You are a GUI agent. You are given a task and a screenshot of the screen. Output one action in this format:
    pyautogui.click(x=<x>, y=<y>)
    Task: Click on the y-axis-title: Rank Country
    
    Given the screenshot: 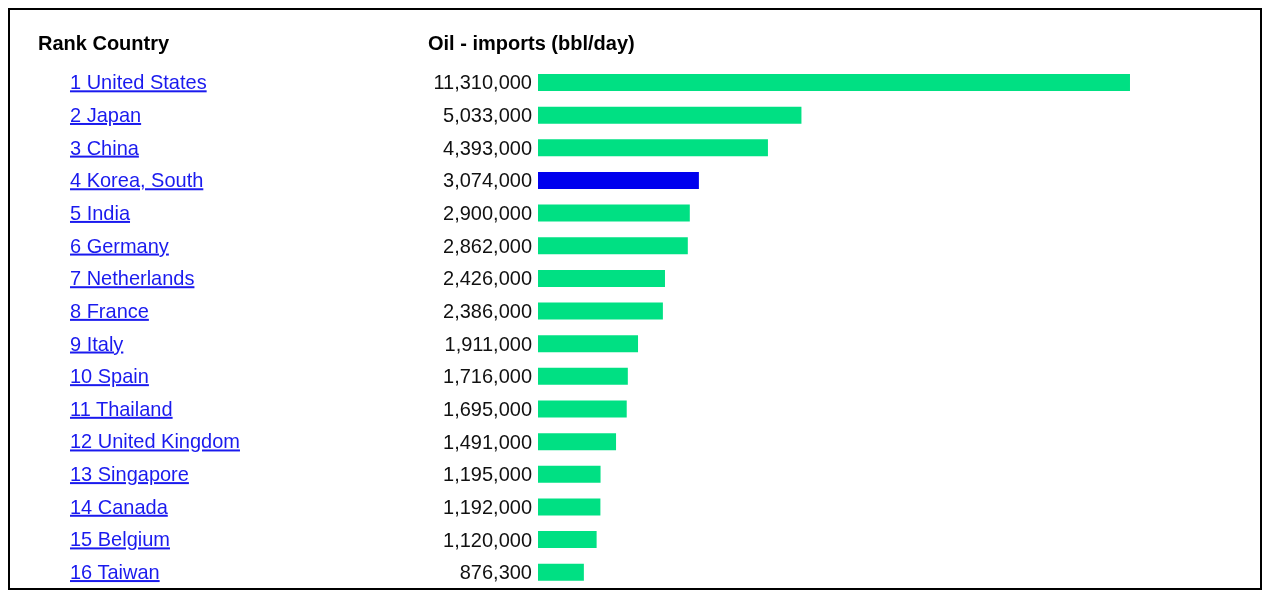 What is the action you would take?
    pyautogui.click(x=104, y=43)
    